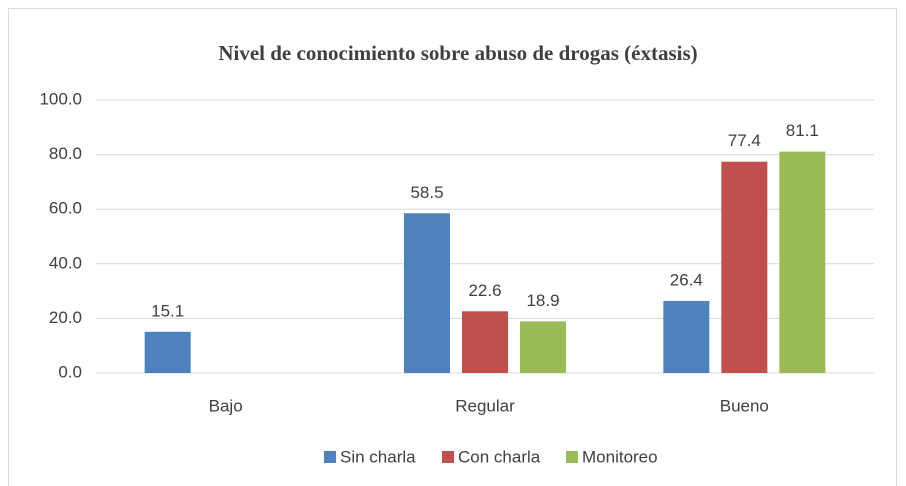 The image size is (906, 486). Describe the element at coordinates (65, 262) in the screenshot. I see `y-tick-label: 40.0` at that location.